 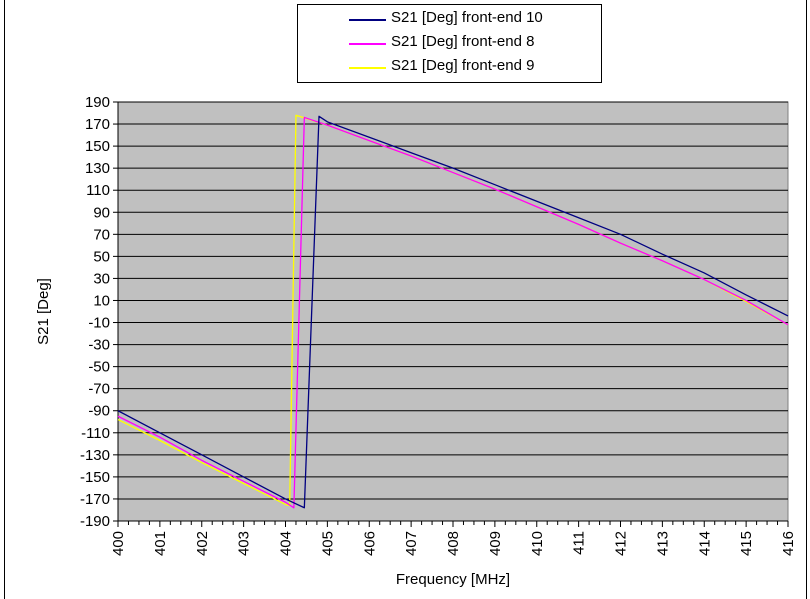 I want to click on y-tick-label: 170, so click(x=97, y=124).